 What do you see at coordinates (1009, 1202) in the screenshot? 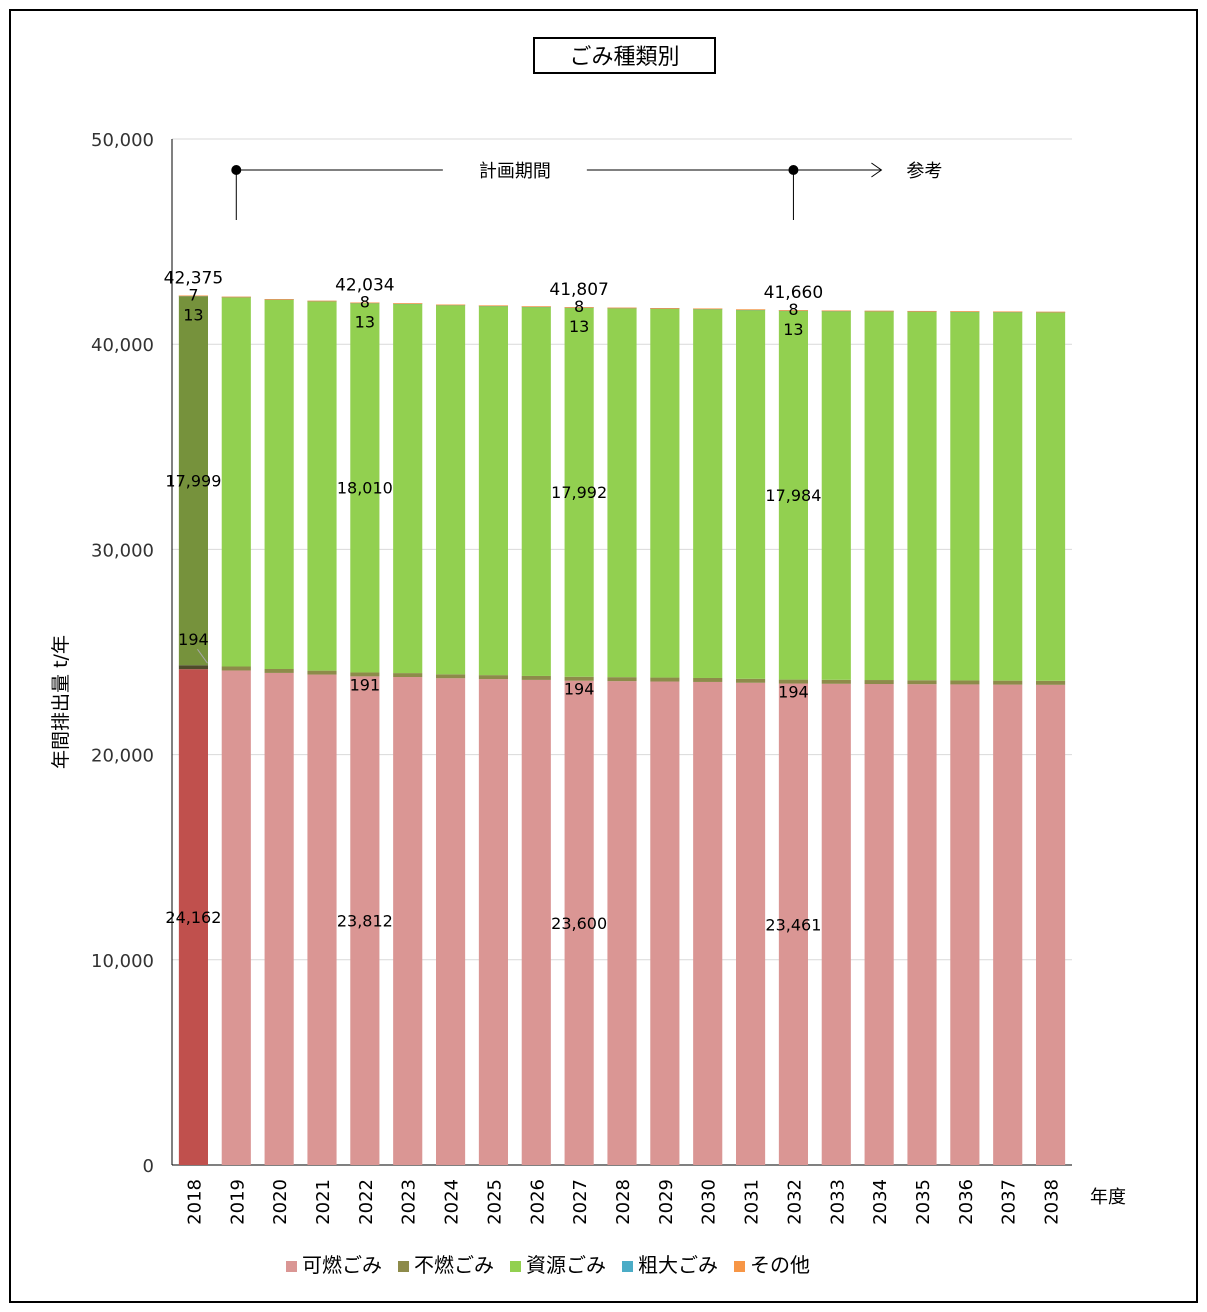
I see `x-tick-label: 2037` at bounding box center [1009, 1202].